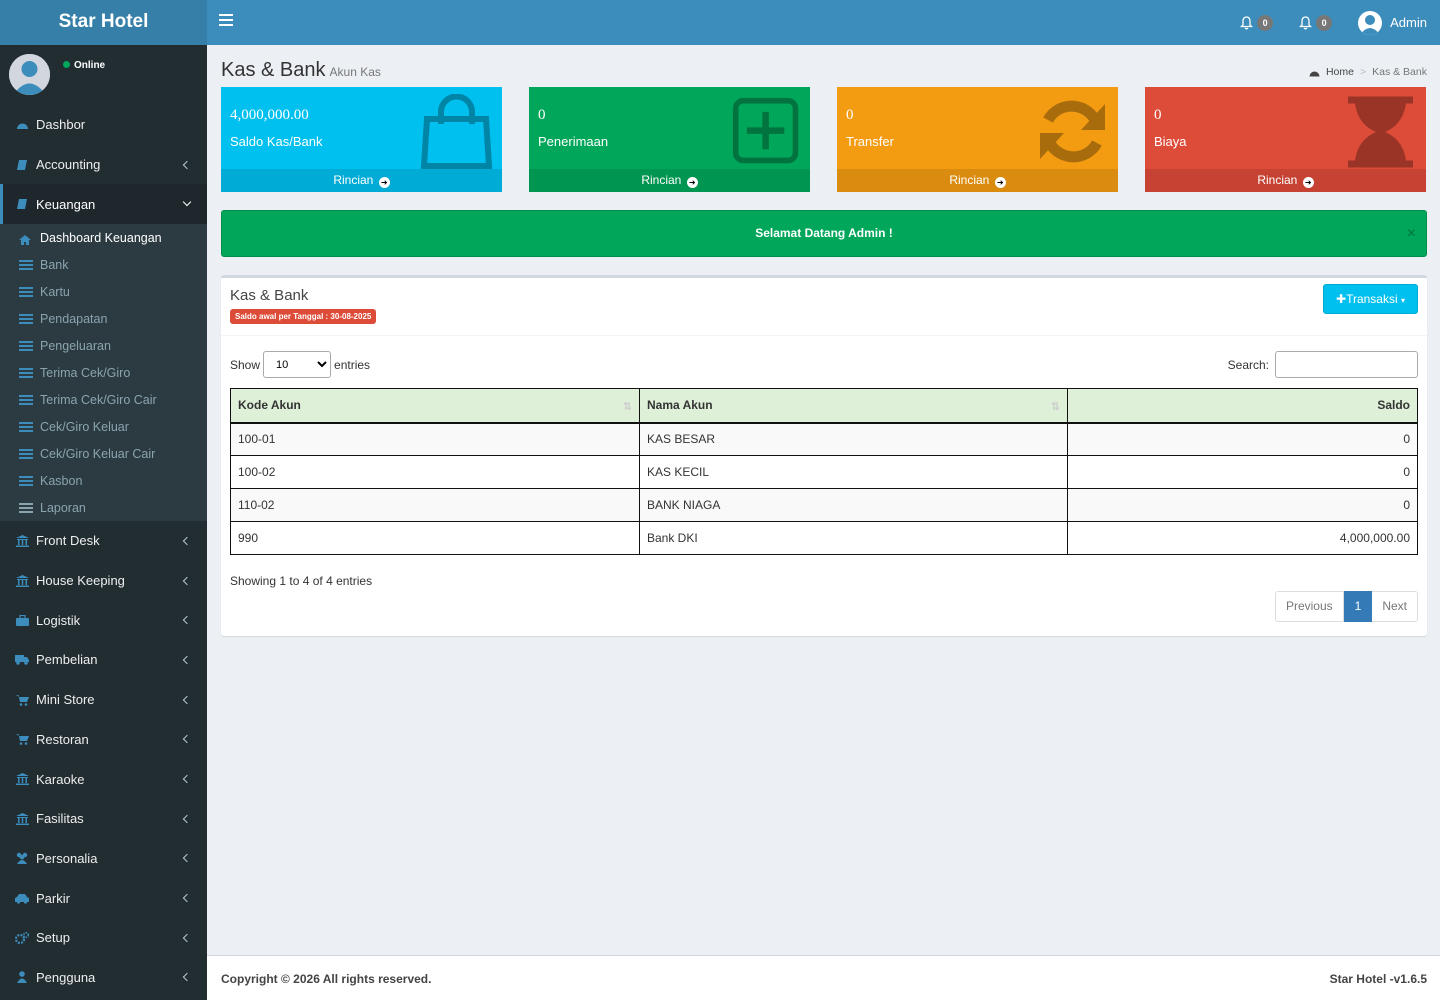 The height and width of the screenshot is (1000, 1440). Describe the element at coordinates (103, 898) in the screenshot. I see `sidebar-item-parkir: Parkir` at that location.